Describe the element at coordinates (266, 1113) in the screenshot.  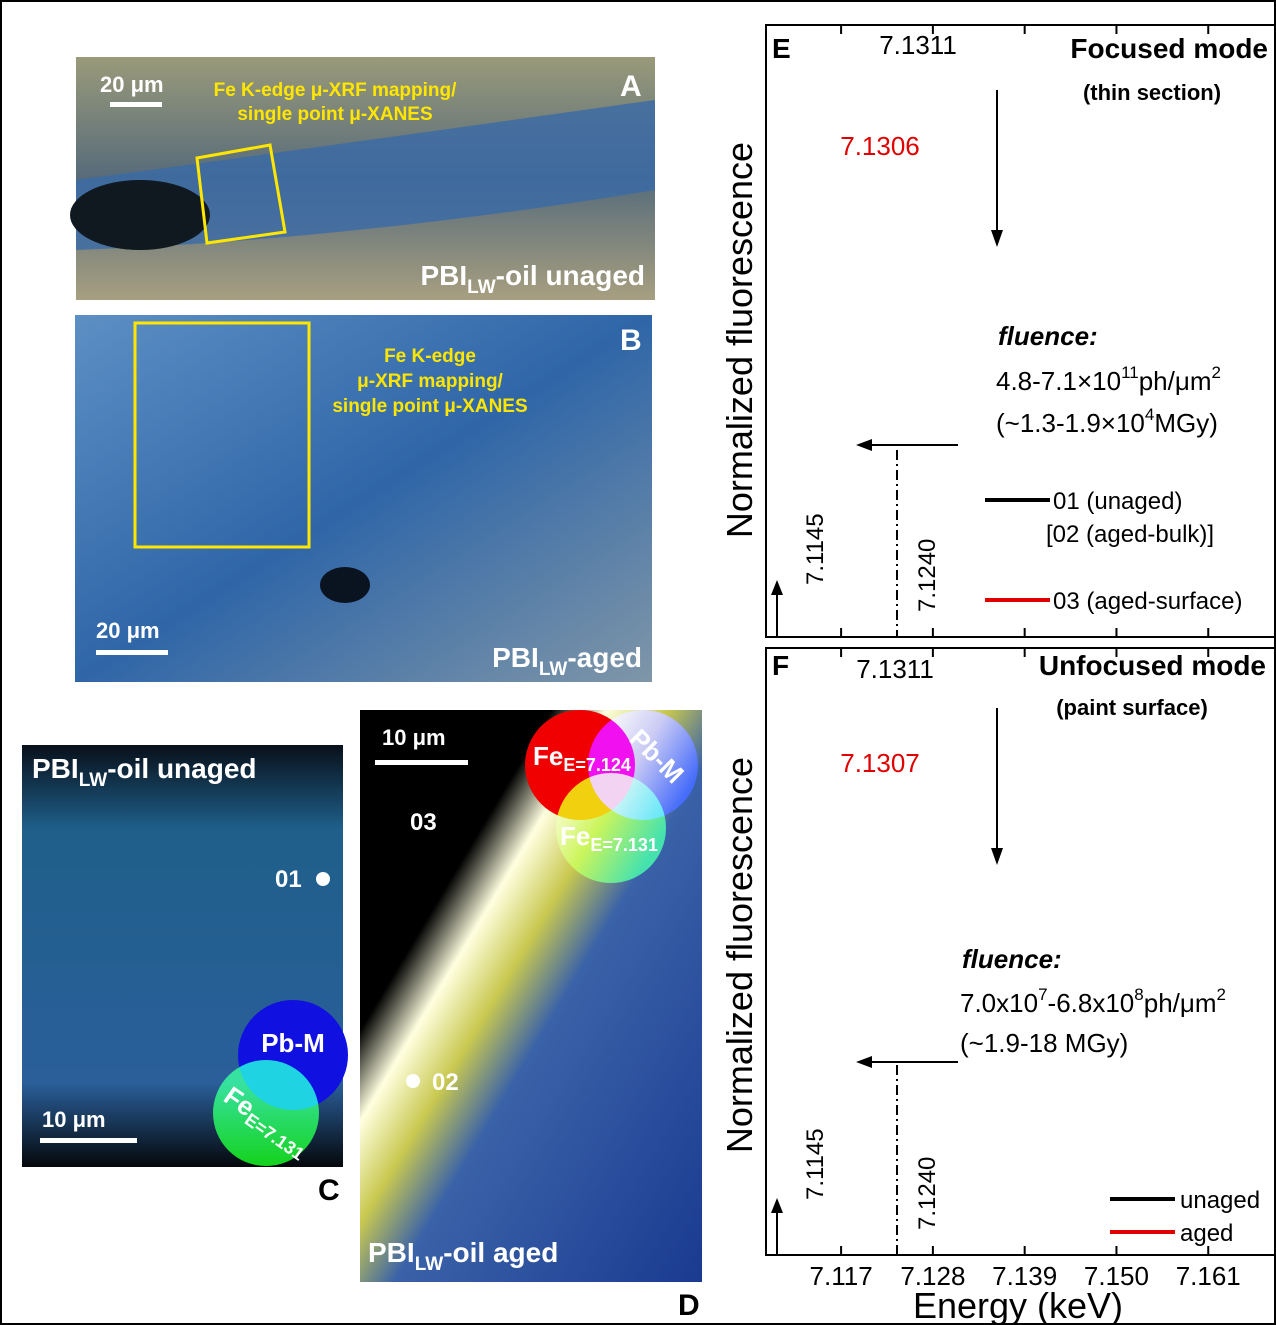
I see `venn-circle` at that location.